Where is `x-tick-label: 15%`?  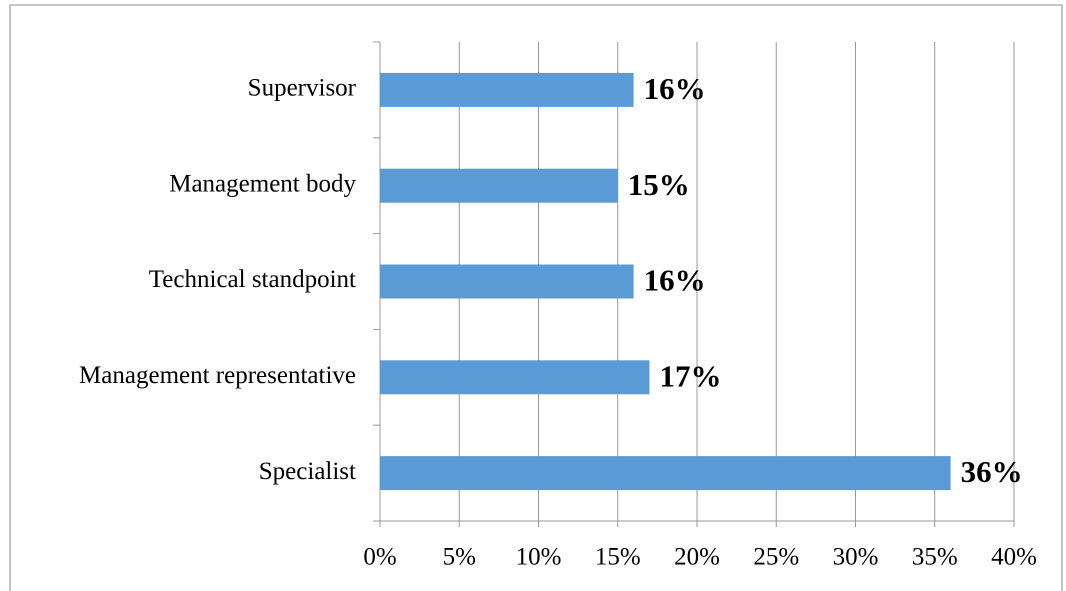 x-tick-label: 15% is located at coordinates (618, 557).